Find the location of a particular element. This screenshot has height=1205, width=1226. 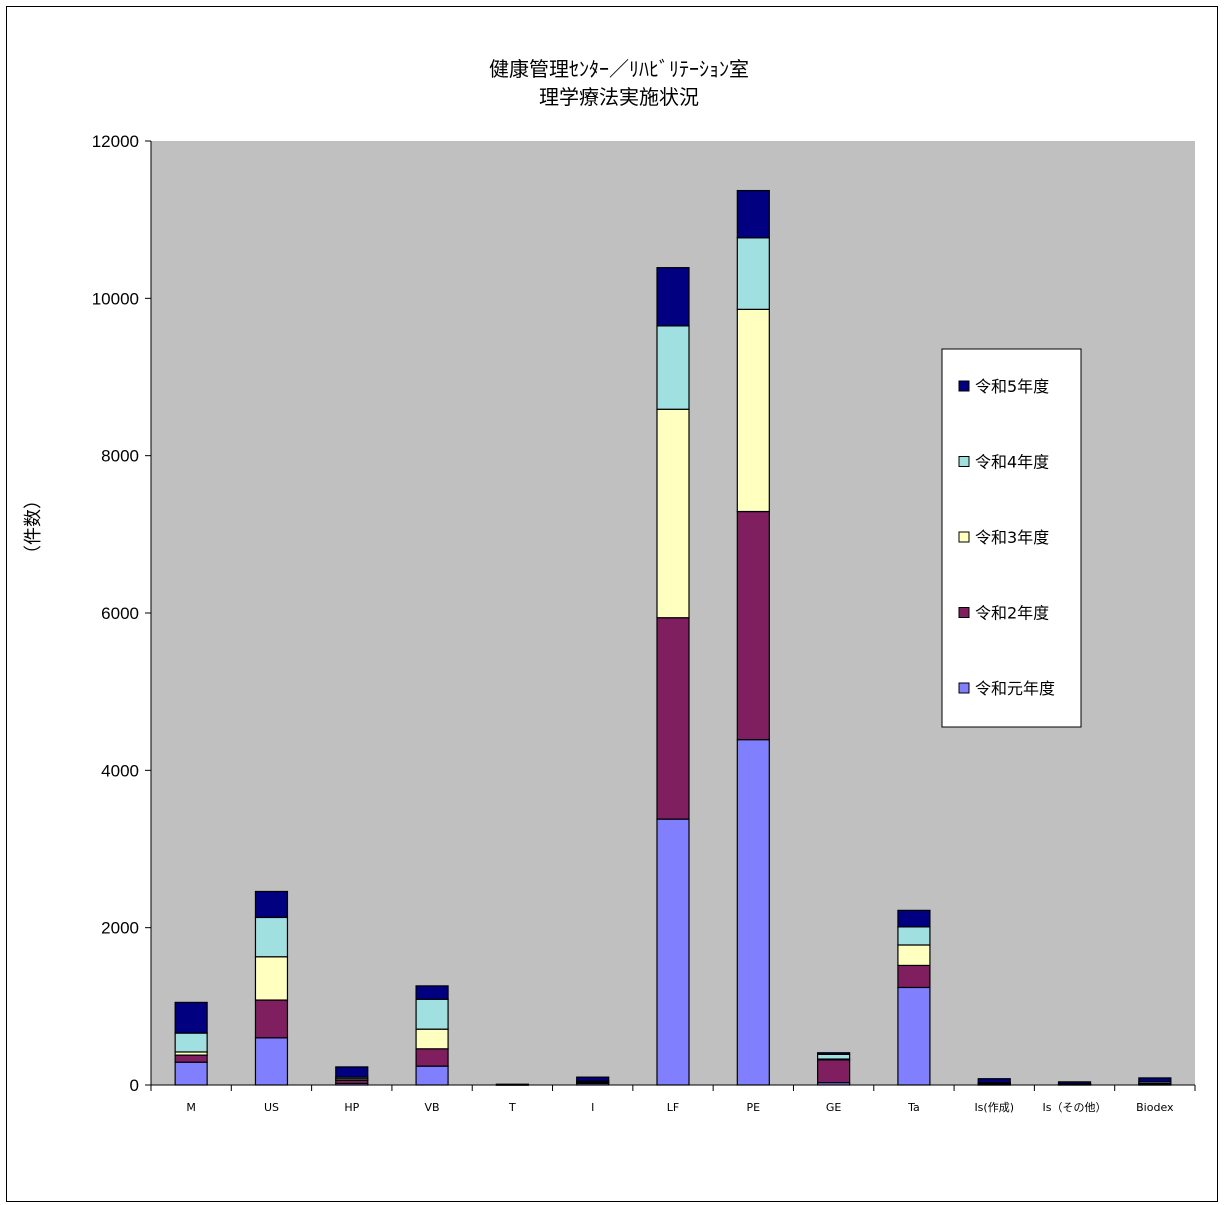

y-axis-ticks: 0 2000 4000 6000 8000 10000 12000 is located at coordinates (121, 613).